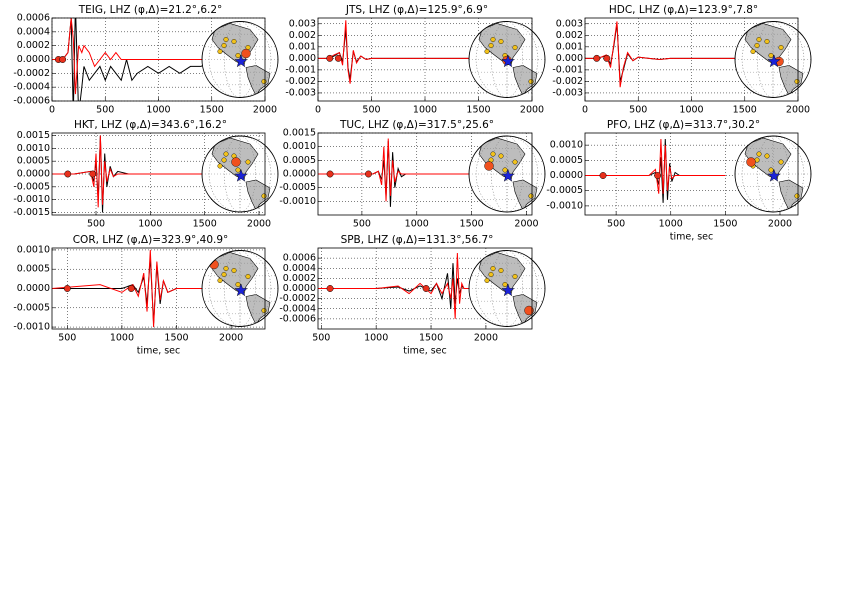 The width and height of the screenshot is (842, 595). Describe the element at coordinates (122, 338) in the screenshot. I see `x-tick-label: 1000` at that location.